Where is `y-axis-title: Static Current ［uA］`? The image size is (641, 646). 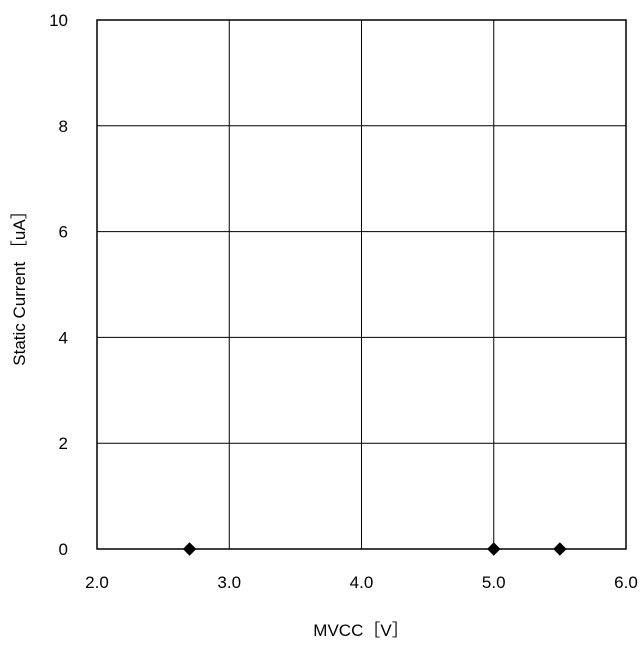
y-axis-title: Static Current ［uA］ is located at coordinates (19, 283).